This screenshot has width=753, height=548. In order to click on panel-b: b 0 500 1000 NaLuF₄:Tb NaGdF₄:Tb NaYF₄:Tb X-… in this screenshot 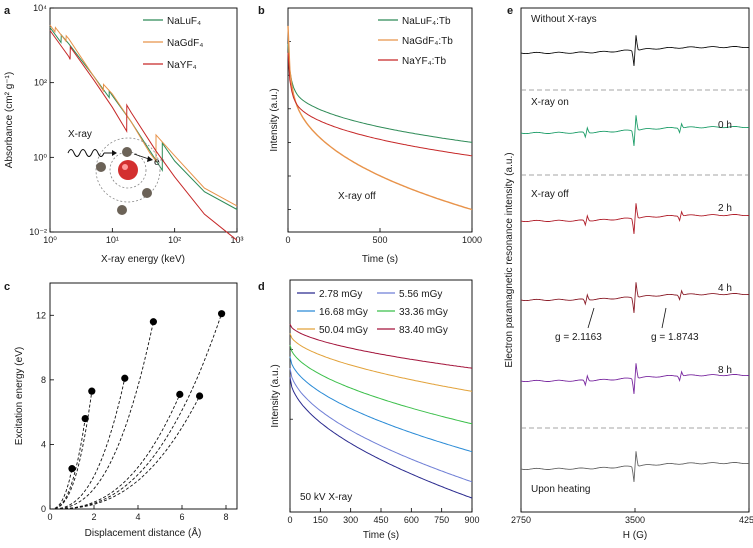, I will do `click(370, 135)`.